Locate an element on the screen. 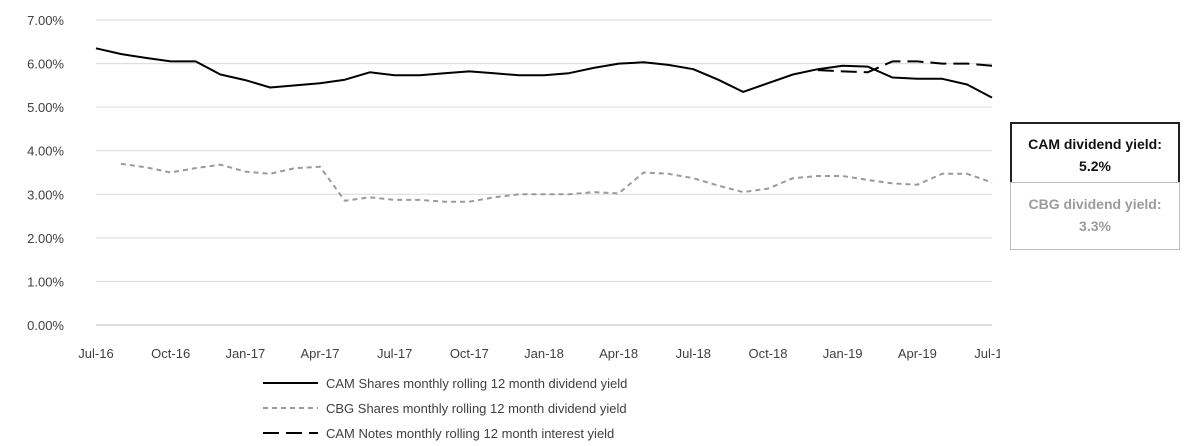 The width and height of the screenshot is (1189, 446). x-tick-label: Oct-16 is located at coordinates (170, 353).